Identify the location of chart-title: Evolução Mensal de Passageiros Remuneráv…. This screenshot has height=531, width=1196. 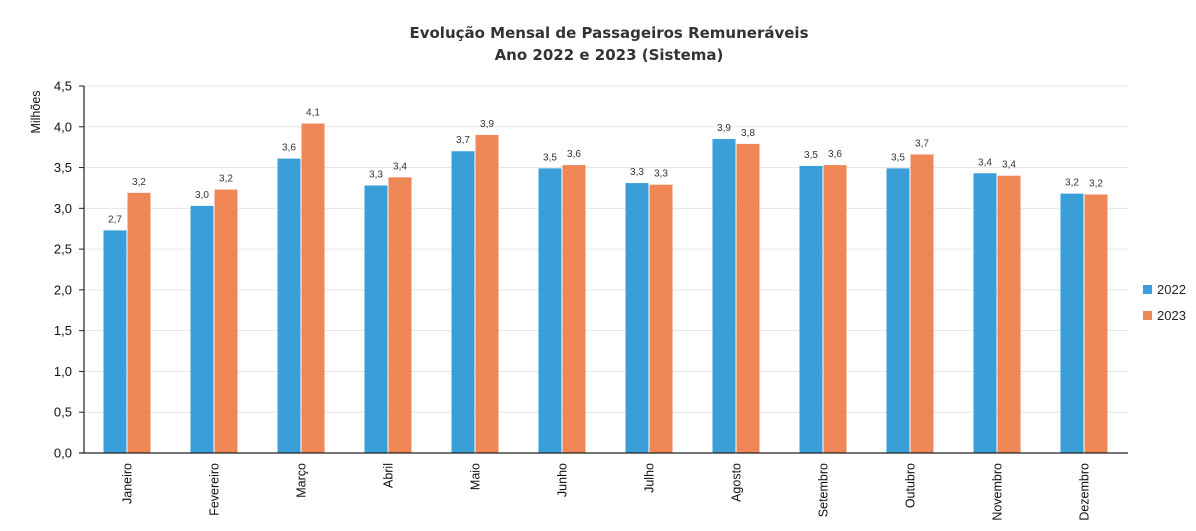
(608, 33).